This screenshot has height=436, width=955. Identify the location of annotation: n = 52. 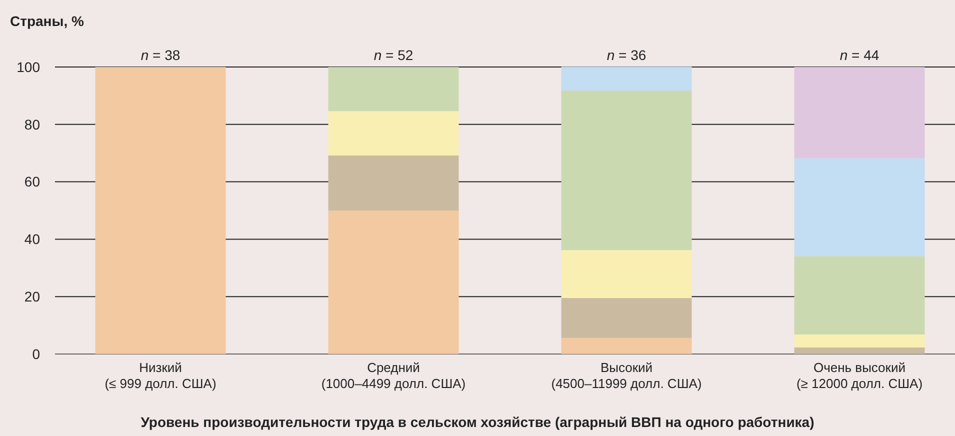
(394, 55).